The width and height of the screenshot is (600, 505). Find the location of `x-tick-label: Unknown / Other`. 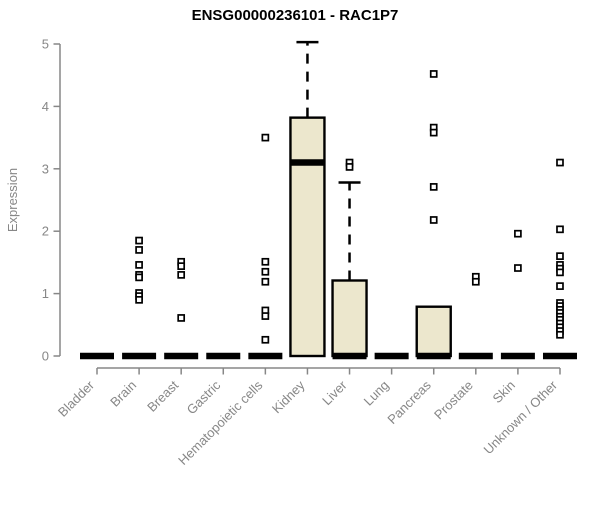

x-tick-label: Unknown / Other is located at coordinates (521, 417).